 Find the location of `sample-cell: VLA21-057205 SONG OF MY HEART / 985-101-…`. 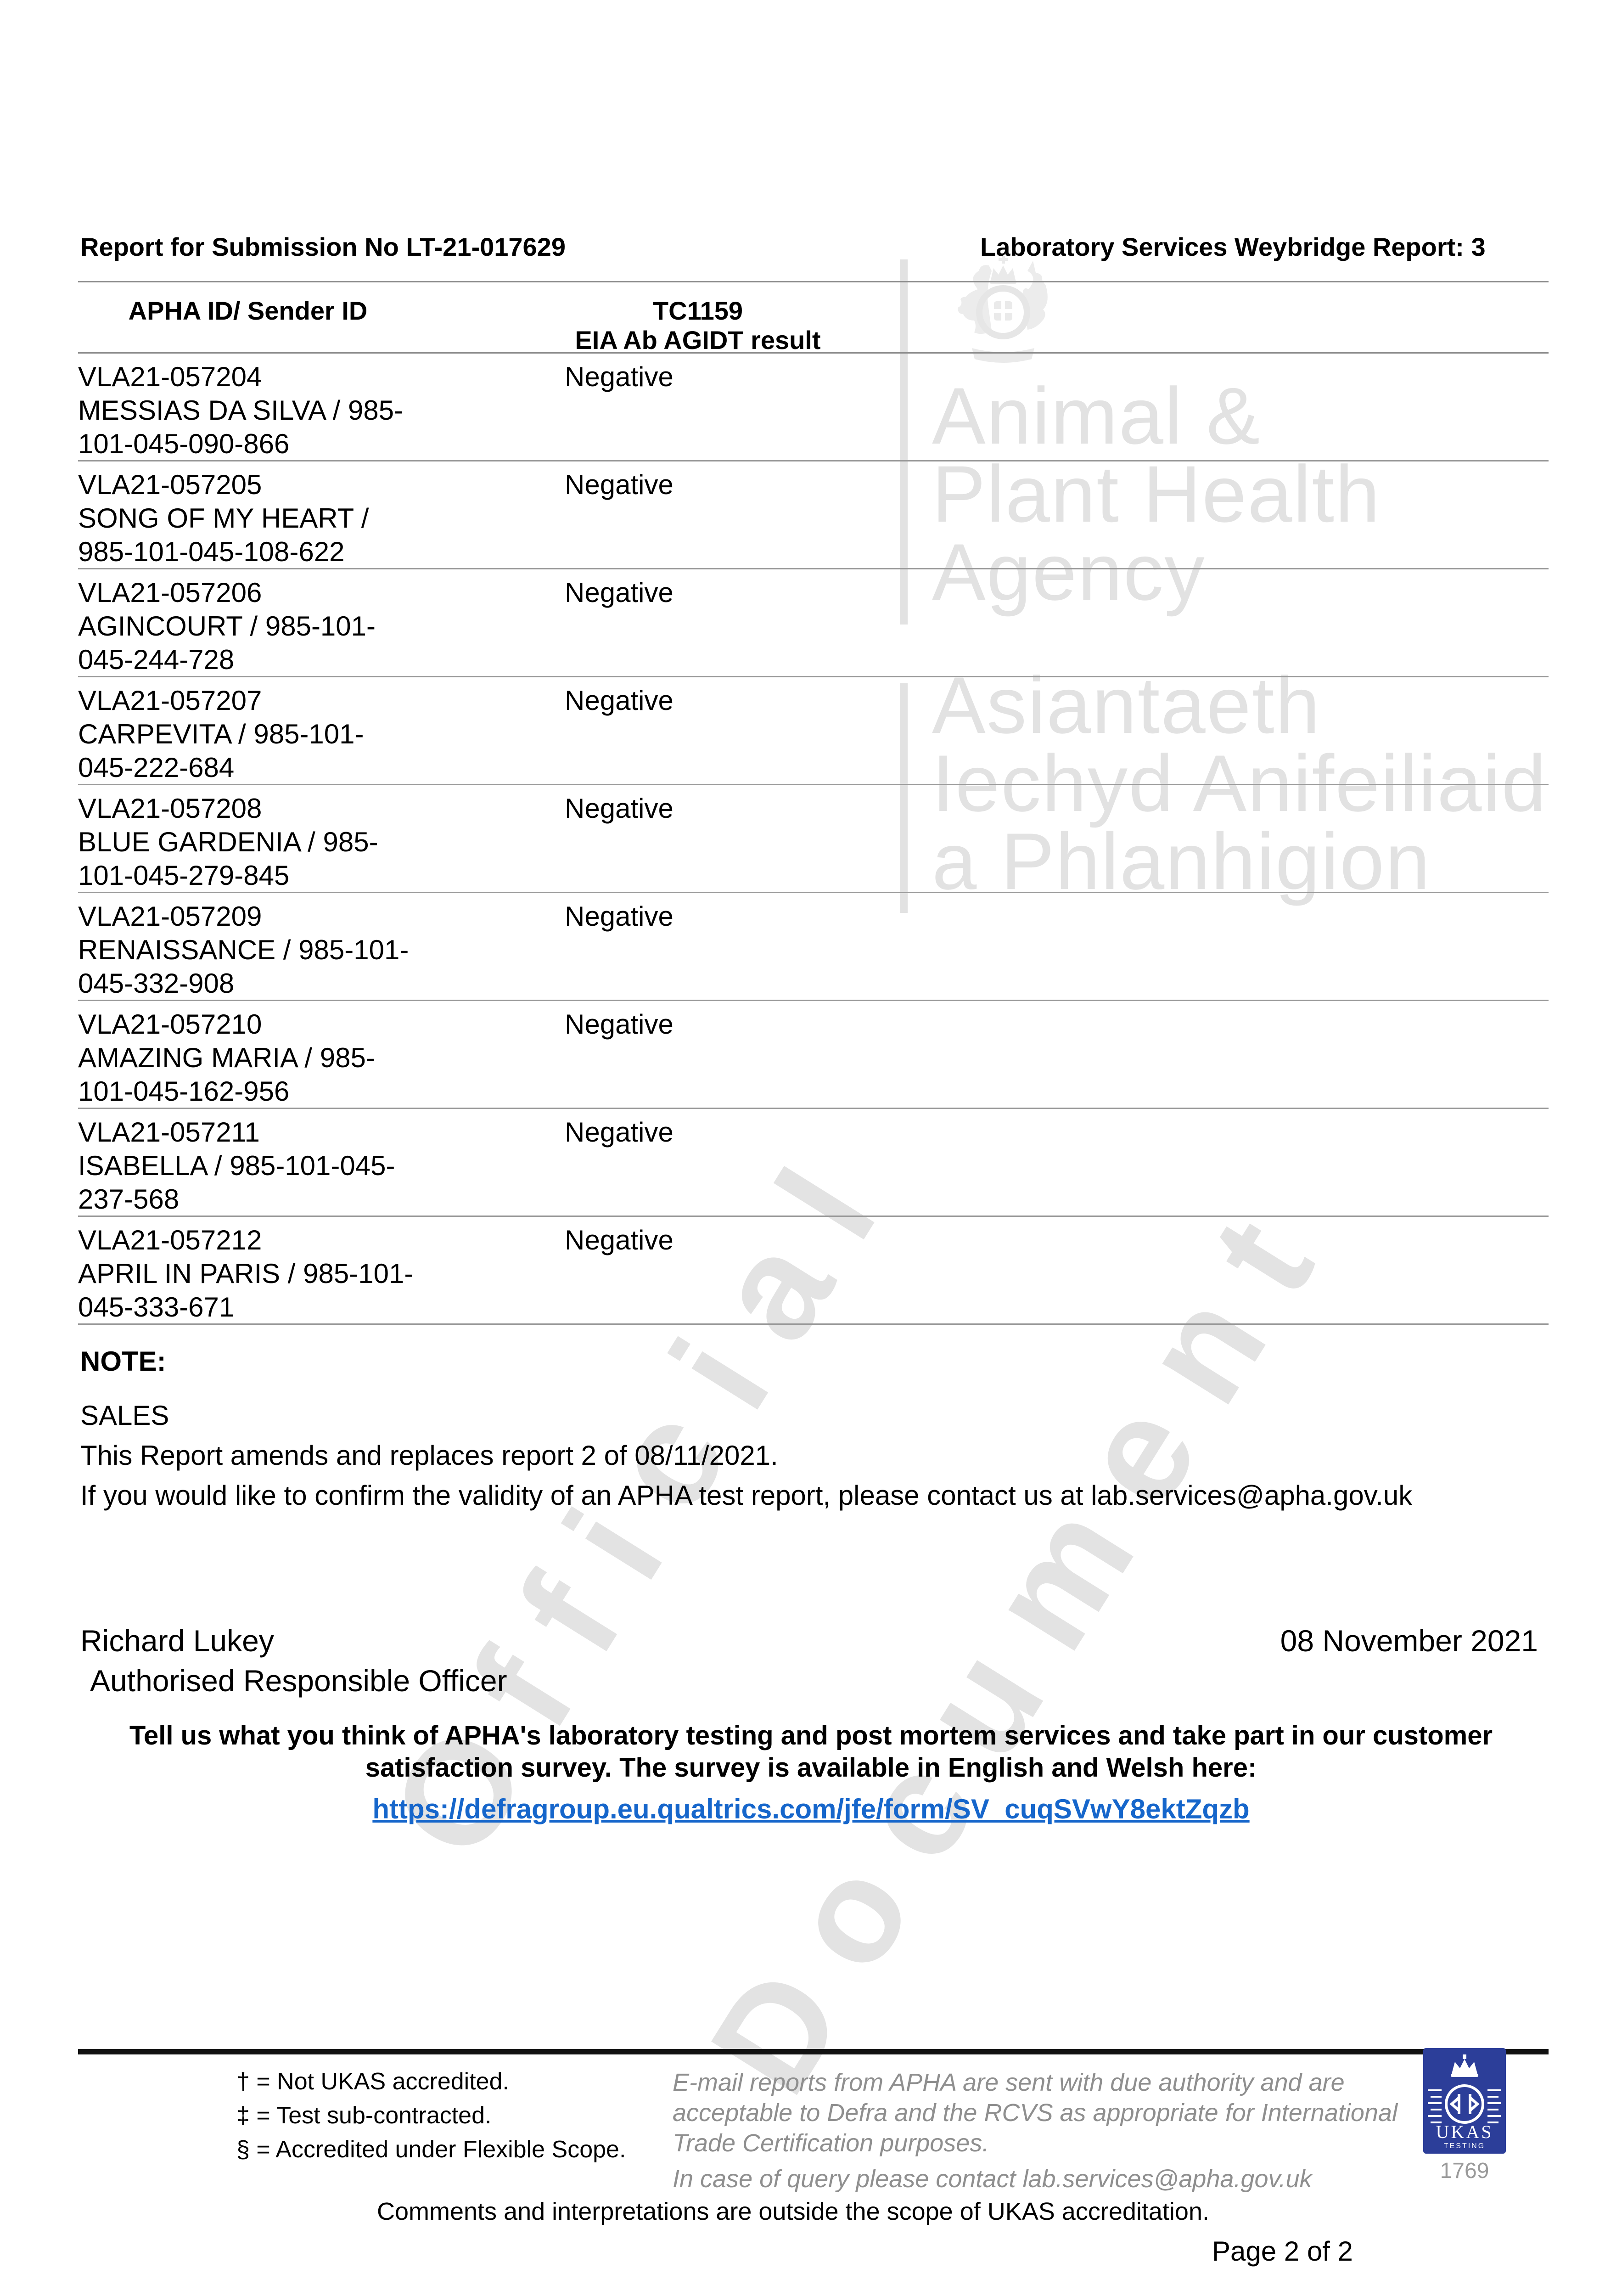

sample-cell: VLA21-057205 SONG OF MY HEART / 985-101-… is located at coordinates (322, 518).